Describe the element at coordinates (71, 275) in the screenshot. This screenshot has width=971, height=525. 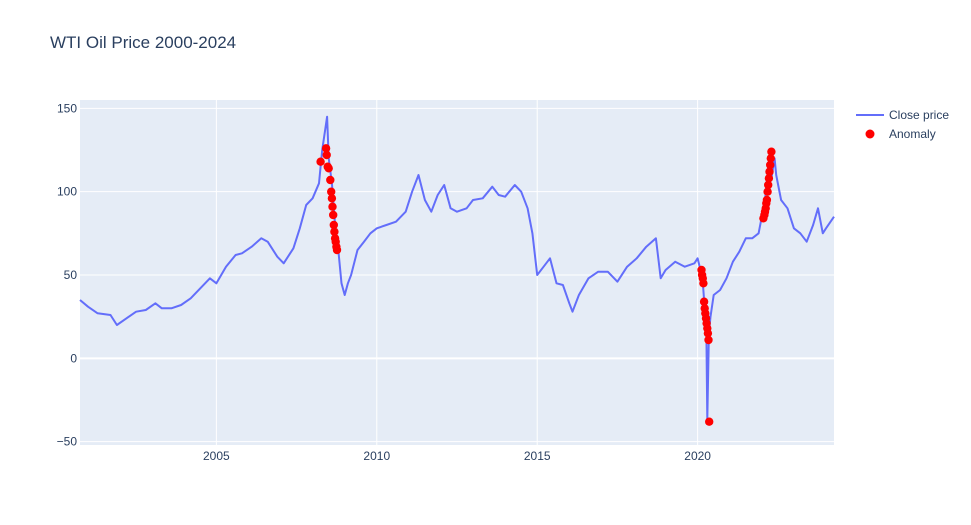
I see `y-tick-label: 50` at that location.